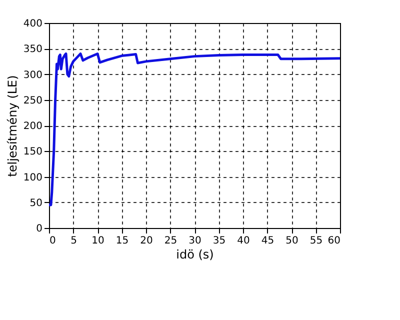 The height and width of the screenshot is (320, 400). Describe the element at coordinates (12, 126) in the screenshot. I see `y-axis-title: teljesítmény (LE)` at that location.